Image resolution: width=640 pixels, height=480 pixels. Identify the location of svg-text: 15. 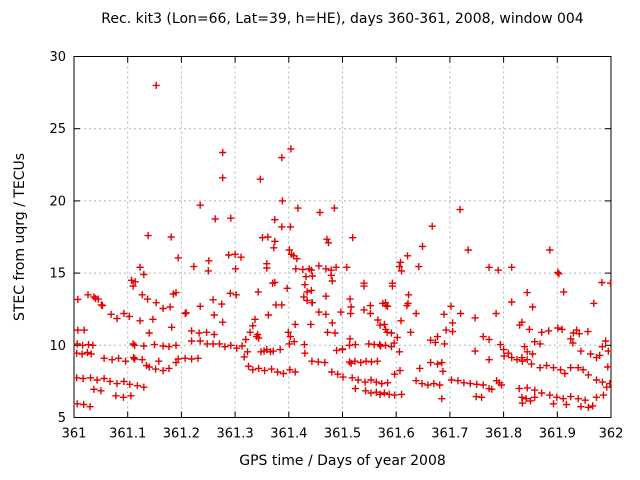
(57, 274).